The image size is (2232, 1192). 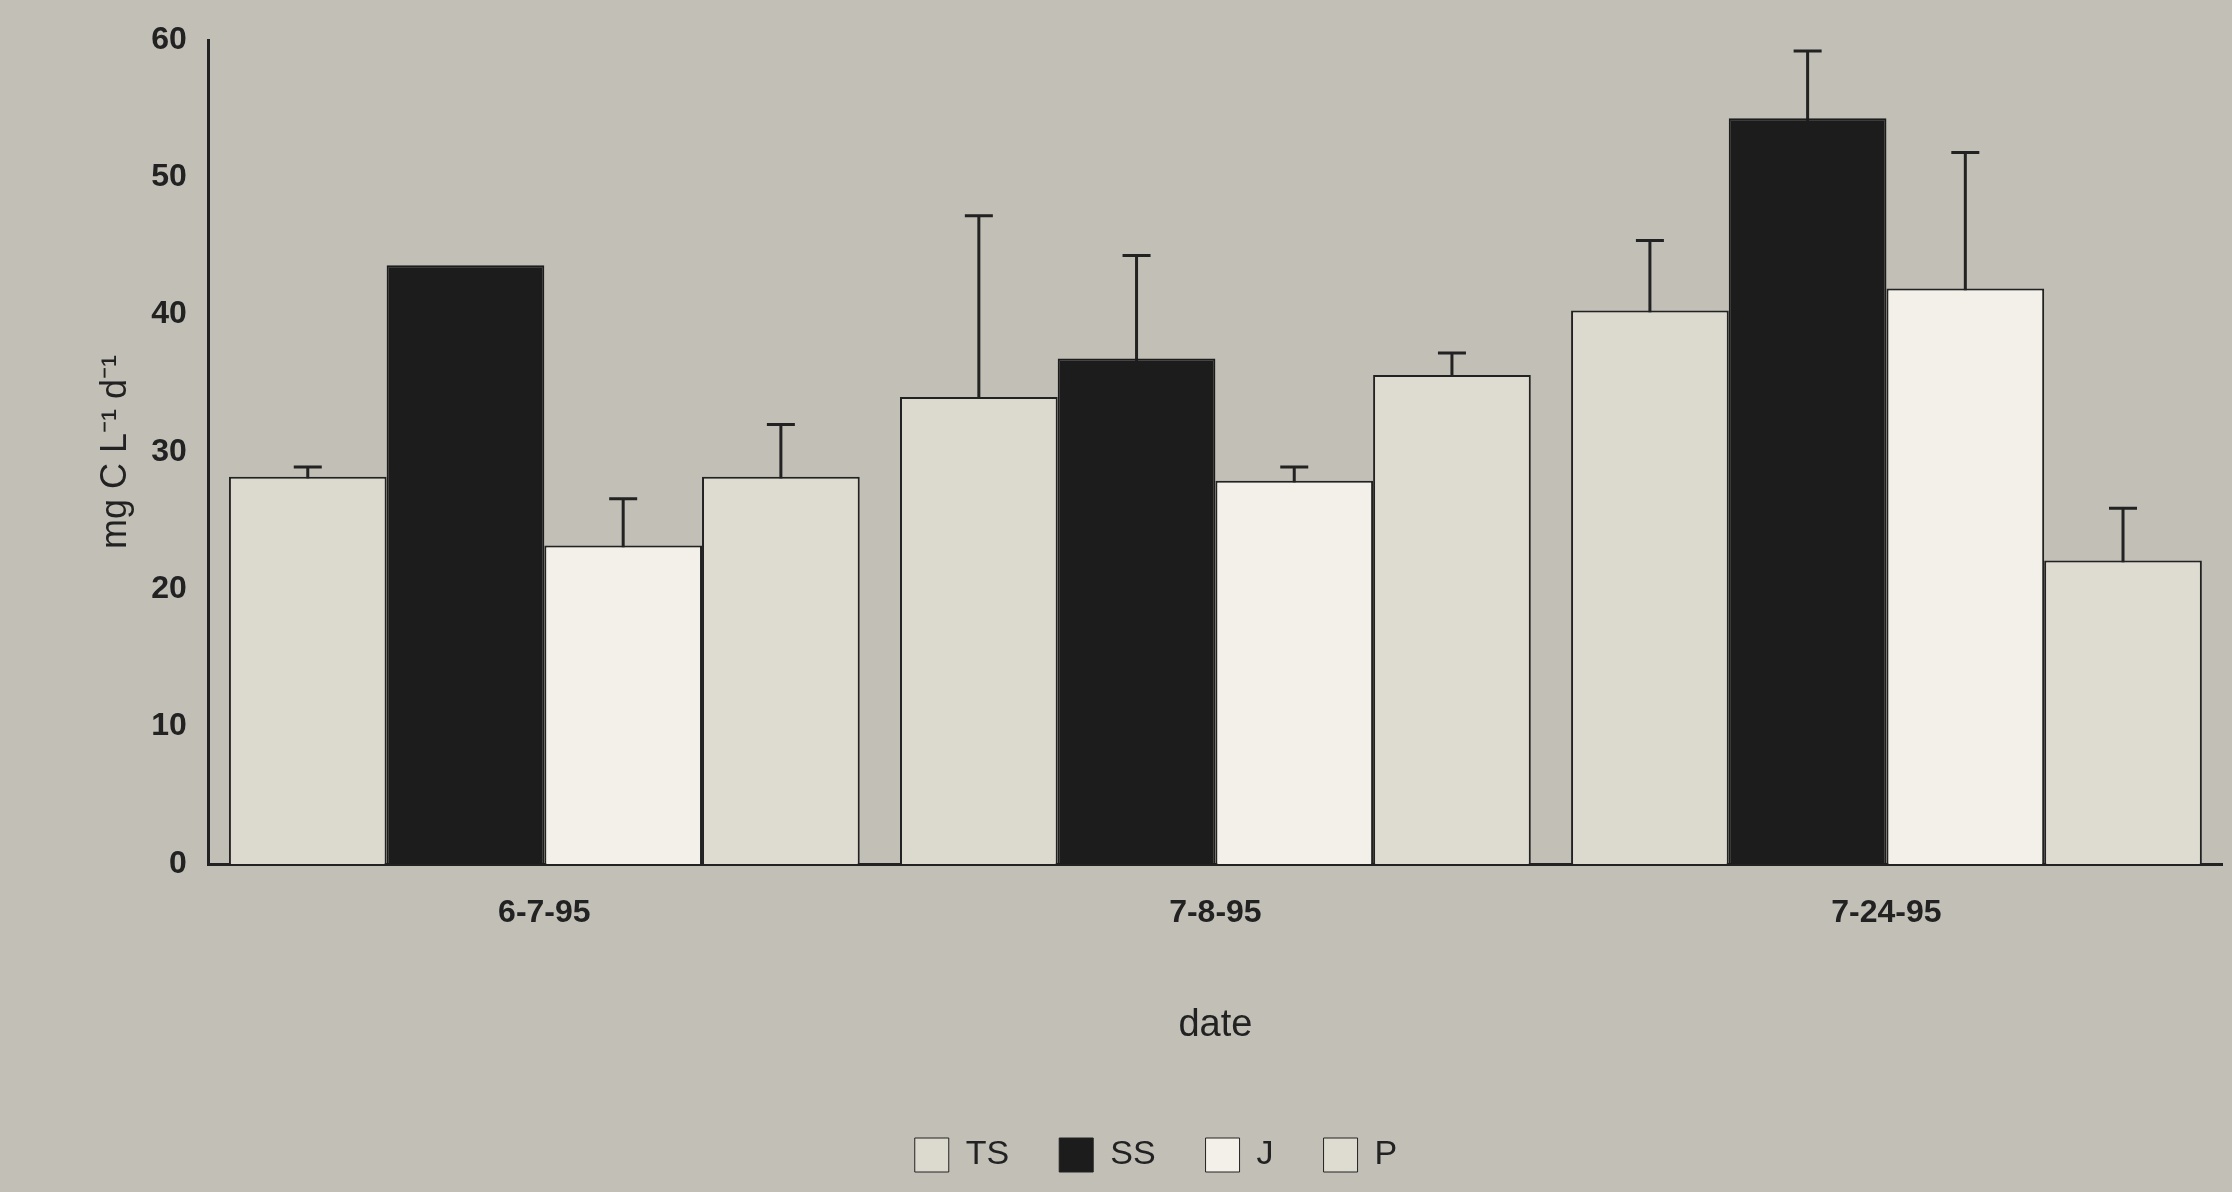 I want to click on legend-label: TS, so click(x=987, y=1152).